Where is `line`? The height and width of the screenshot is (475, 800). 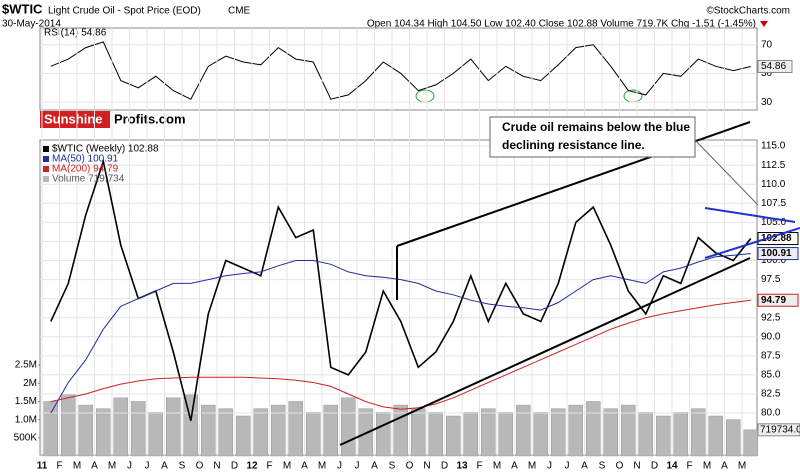
line is located at coordinates (400, 70).